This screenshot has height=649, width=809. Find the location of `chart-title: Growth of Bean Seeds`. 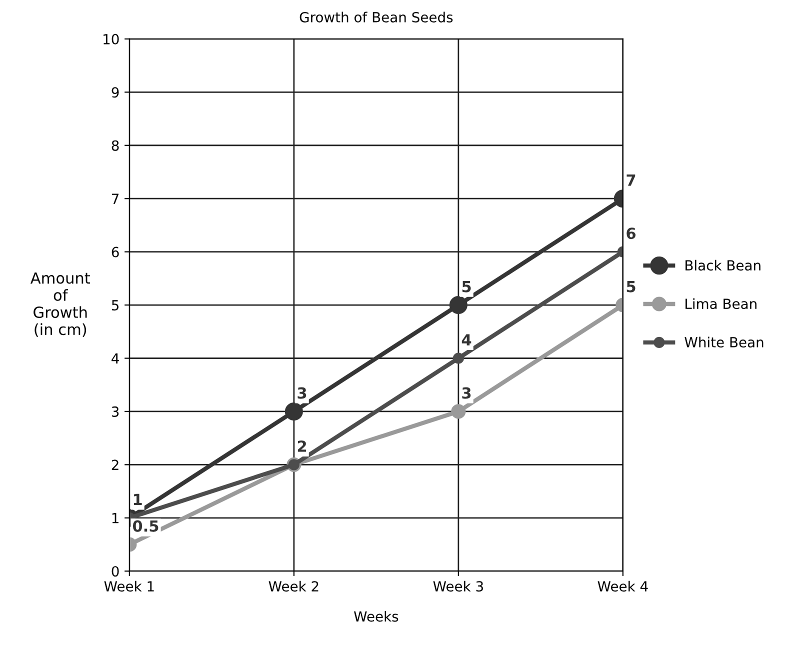

chart-title: Growth of Bean Seeds is located at coordinates (376, 17).